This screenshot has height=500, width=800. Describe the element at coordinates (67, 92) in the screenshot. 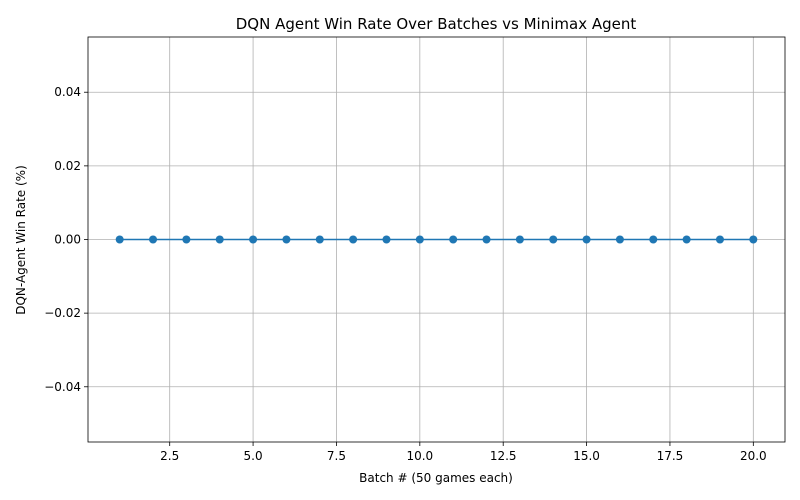

I see `y-tick-label: 0.04` at that location.